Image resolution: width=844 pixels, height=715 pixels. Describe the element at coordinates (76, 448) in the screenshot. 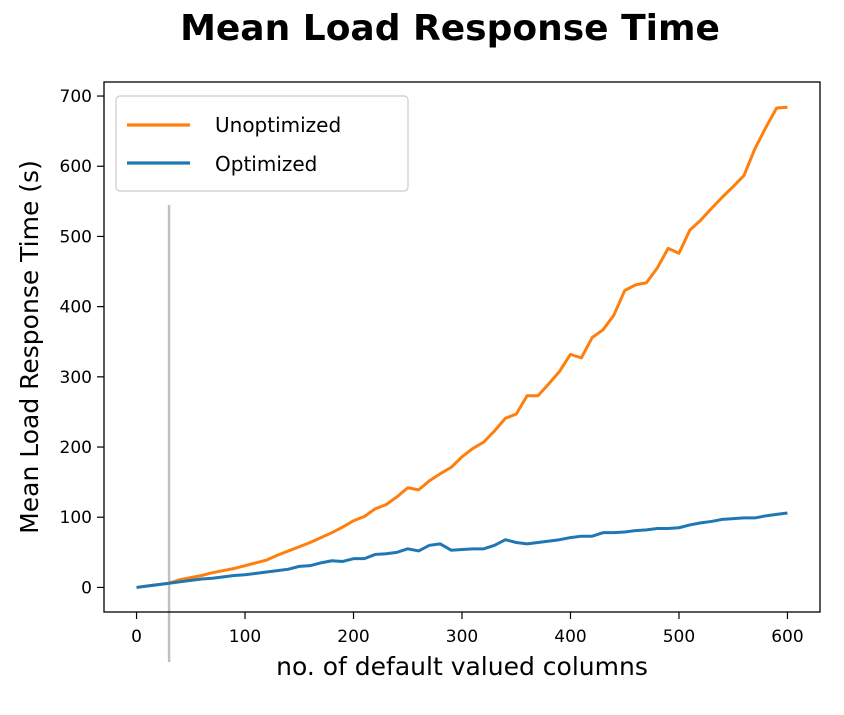

I see `y-tick-label: 200` at that location.